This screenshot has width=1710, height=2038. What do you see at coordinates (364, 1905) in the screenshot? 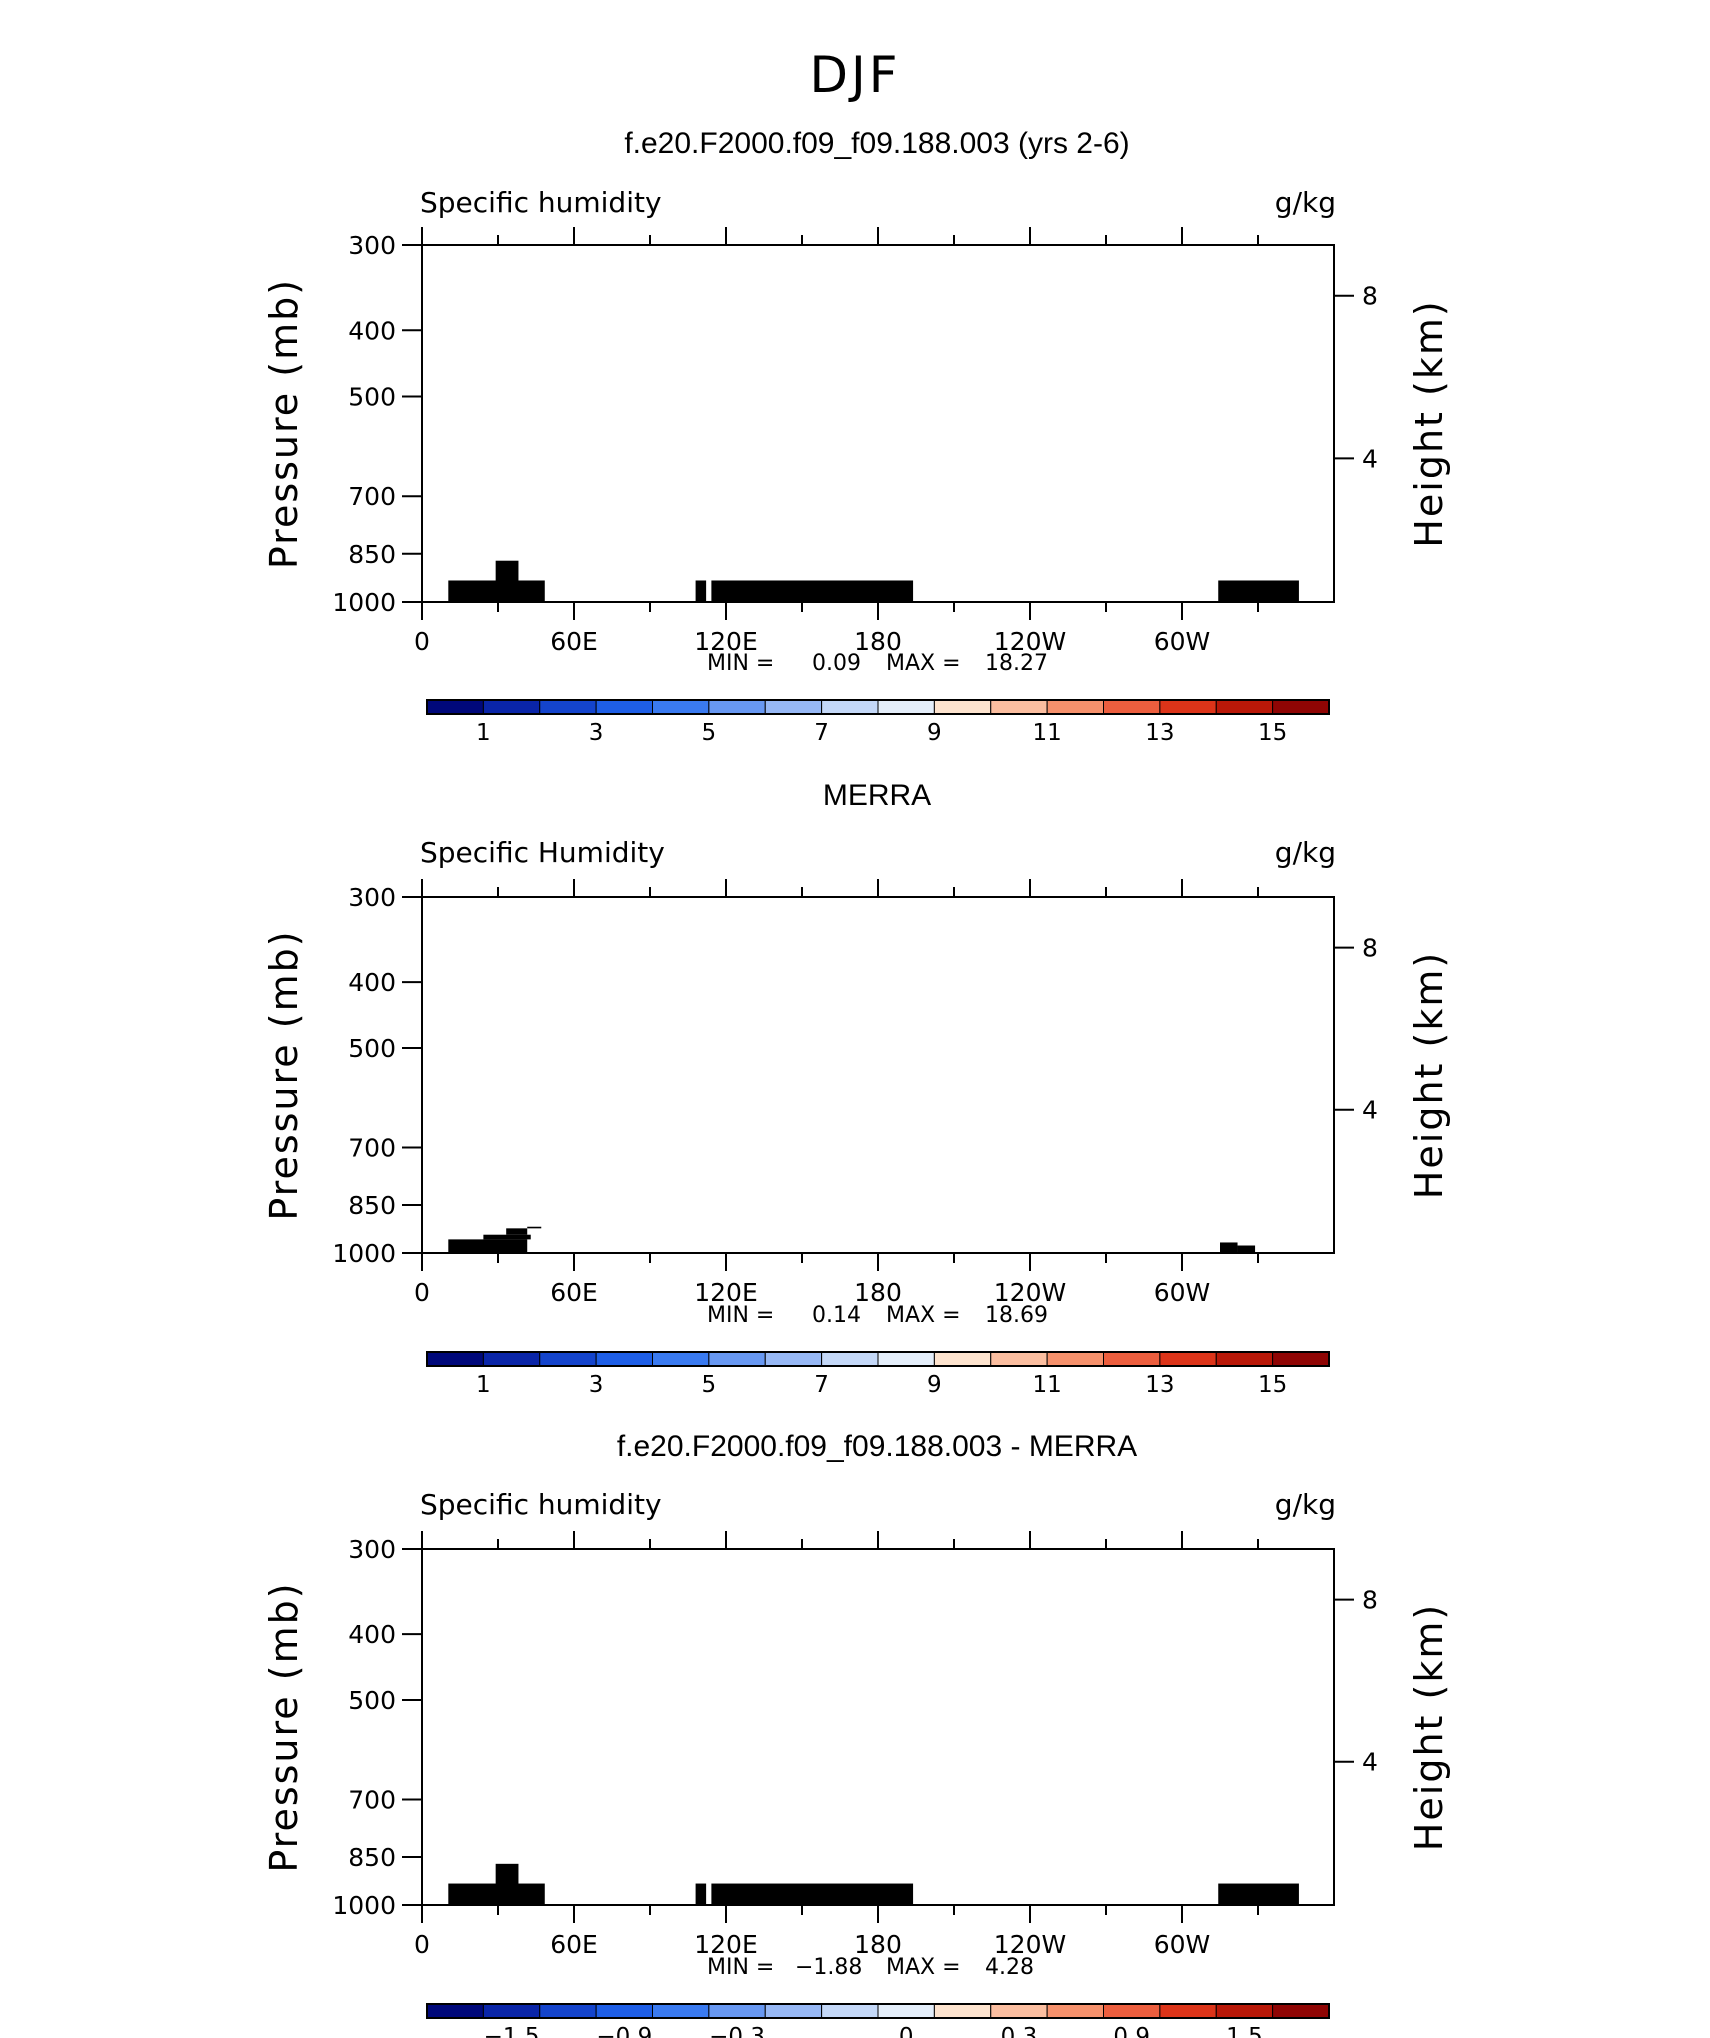
I see `y-tick-label: 1000` at bounding box center [364, 1905].